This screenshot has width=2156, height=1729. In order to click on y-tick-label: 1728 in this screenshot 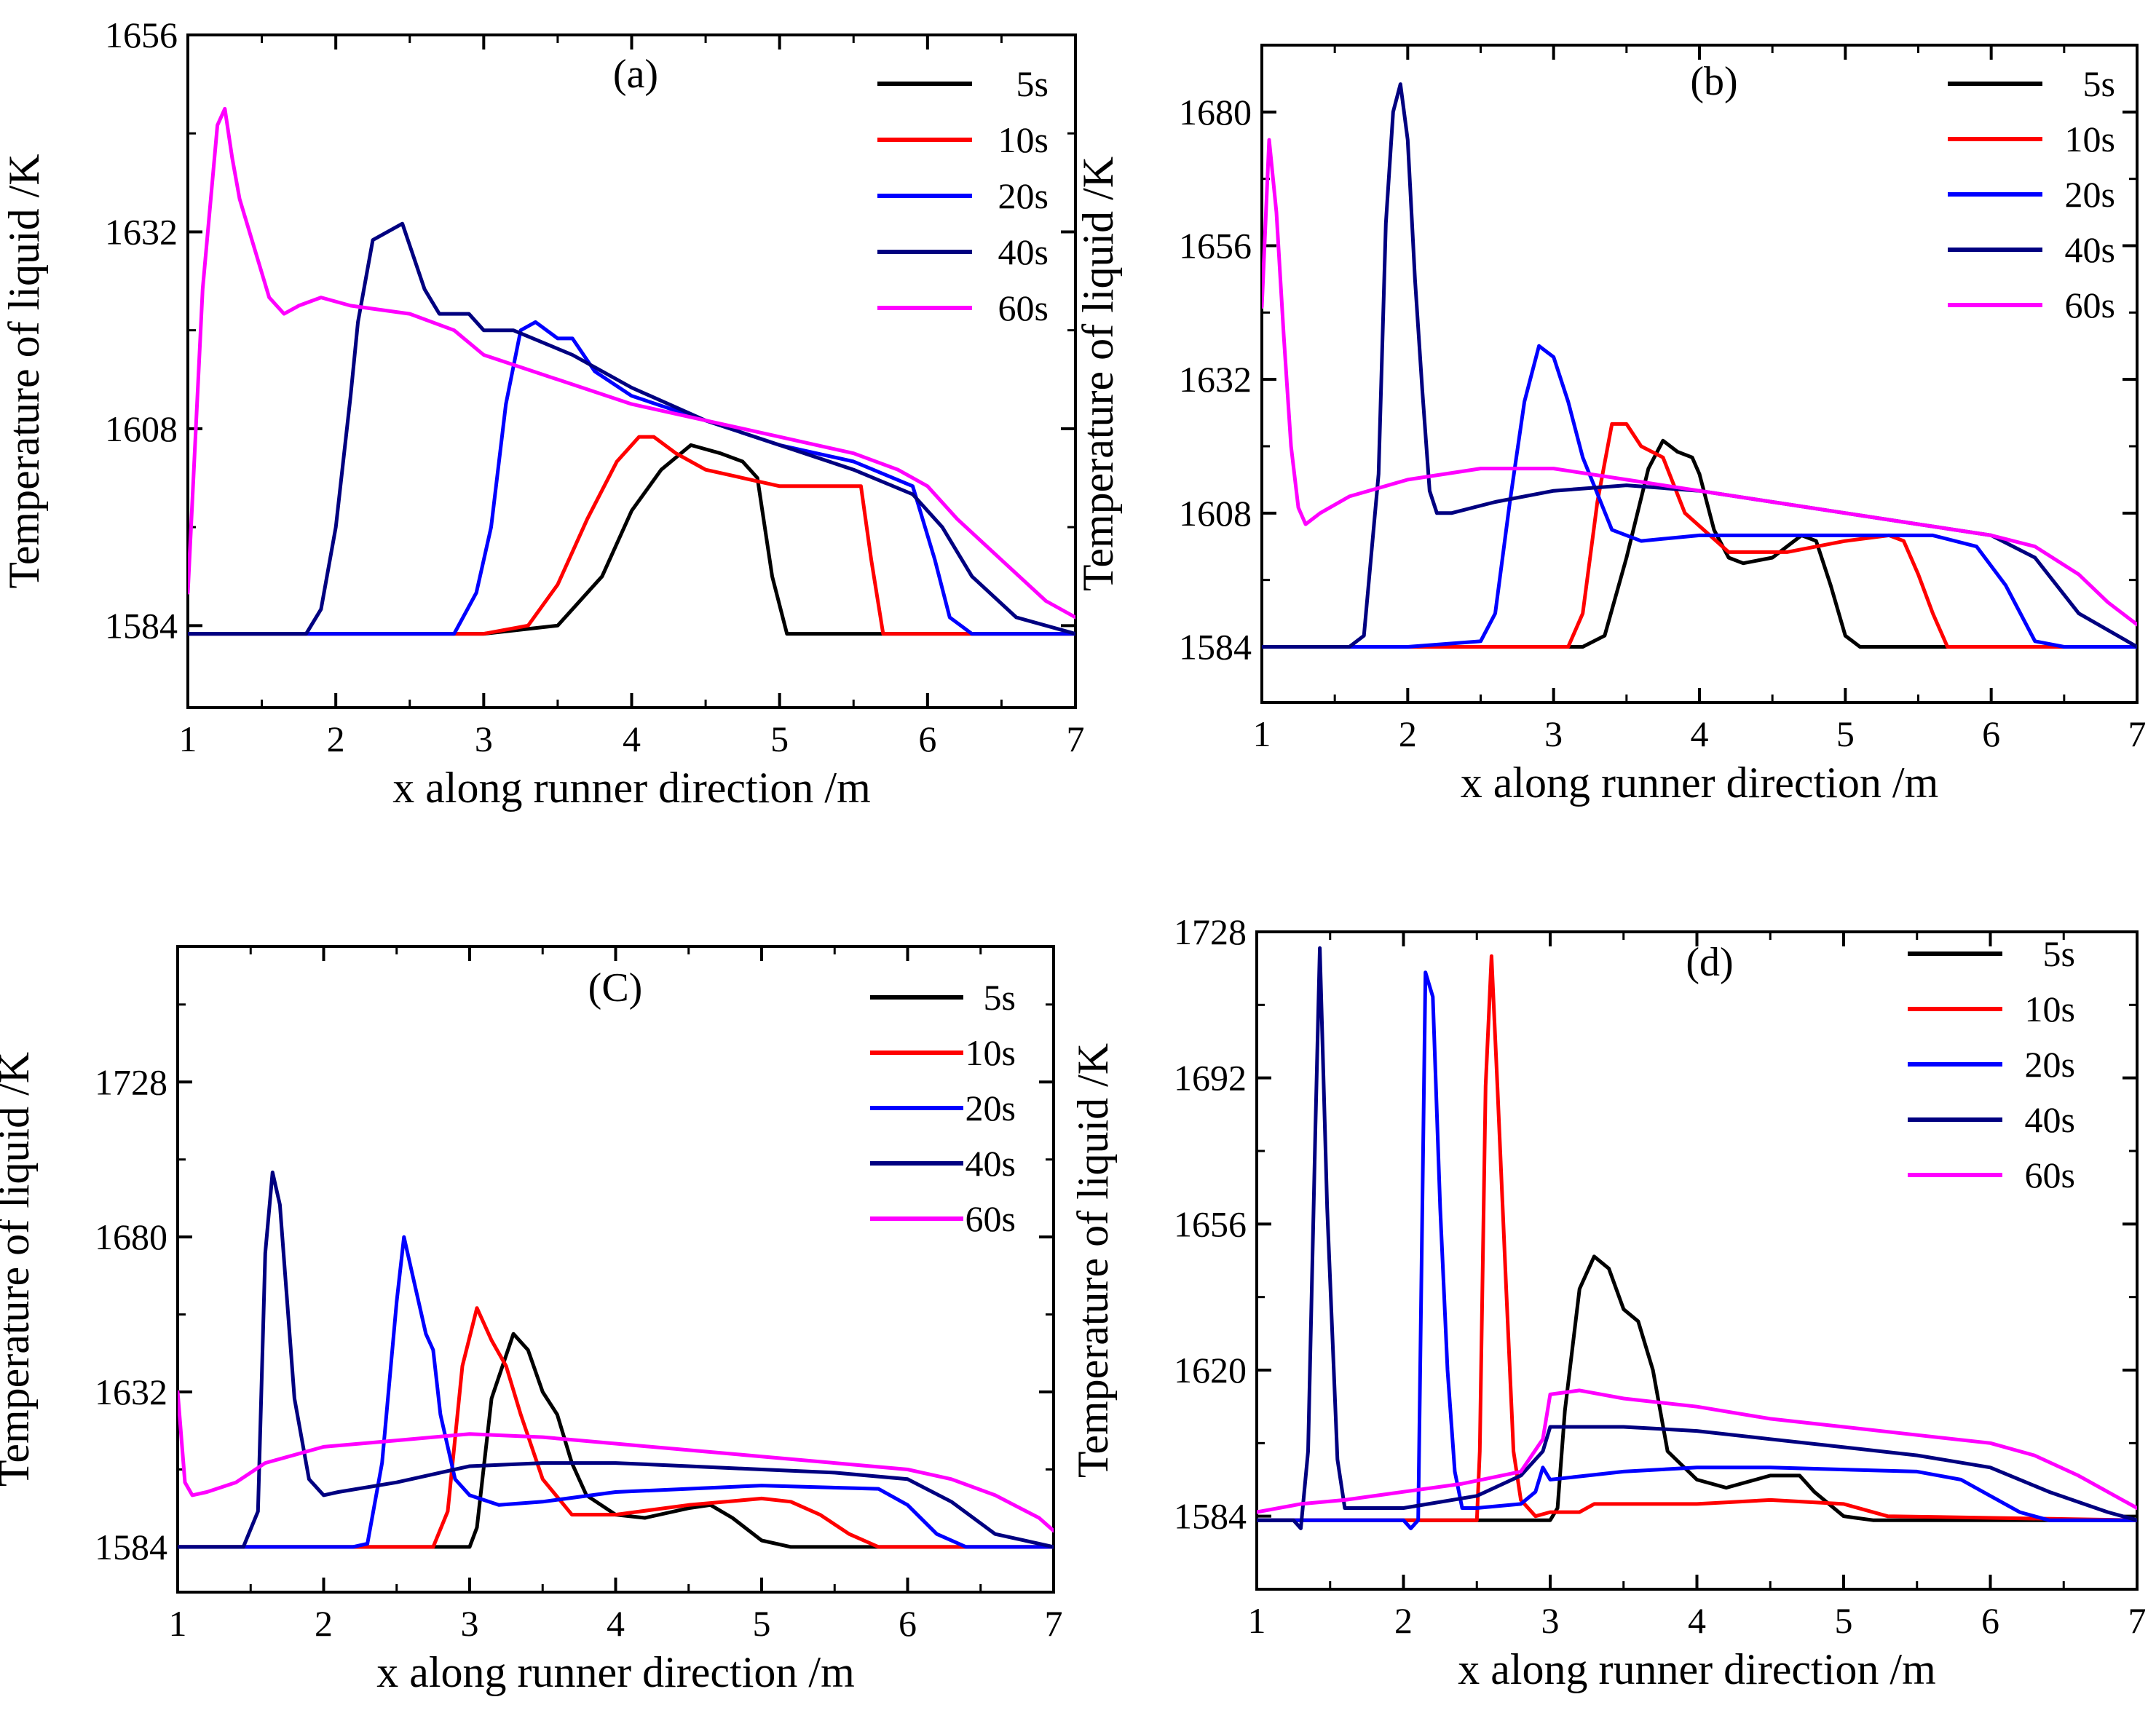, I will do `click(131, 1081)`.